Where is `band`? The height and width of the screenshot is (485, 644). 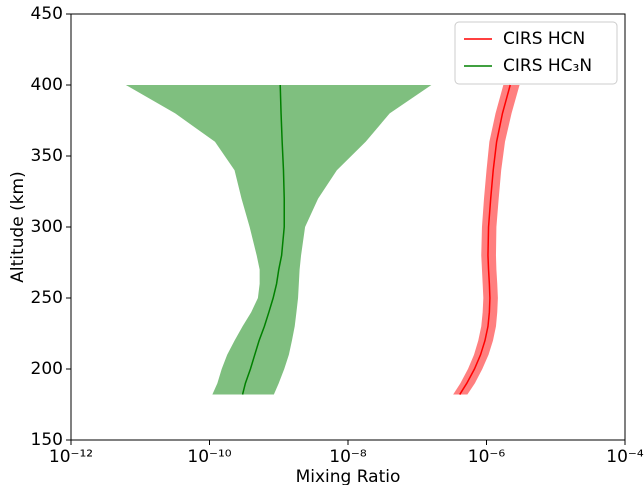
band is located at coordinates (486, 240).